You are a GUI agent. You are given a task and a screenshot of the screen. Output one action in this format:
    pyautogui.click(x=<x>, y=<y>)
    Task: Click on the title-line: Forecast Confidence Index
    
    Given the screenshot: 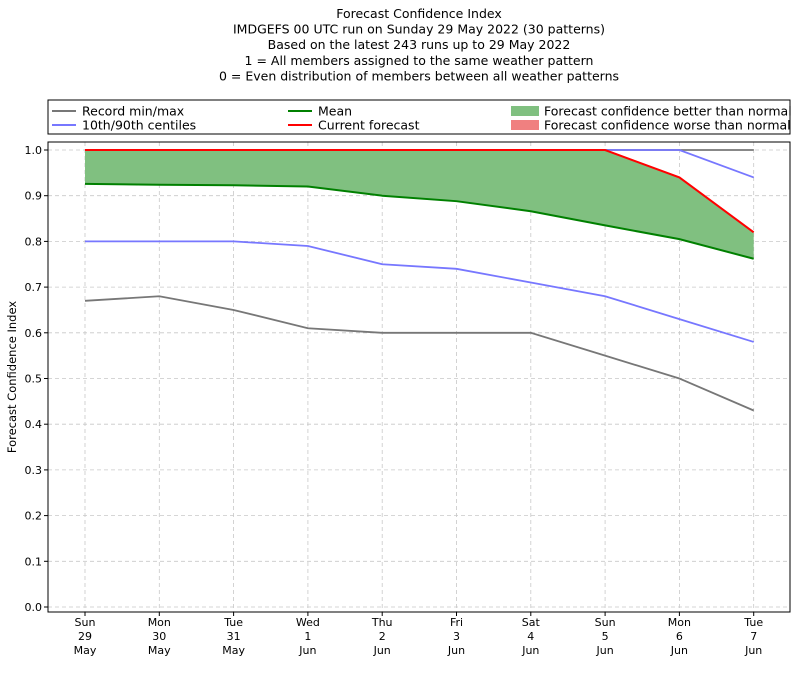 What is the action you would take?
    pyautogui.click(x=419, y=13)
    